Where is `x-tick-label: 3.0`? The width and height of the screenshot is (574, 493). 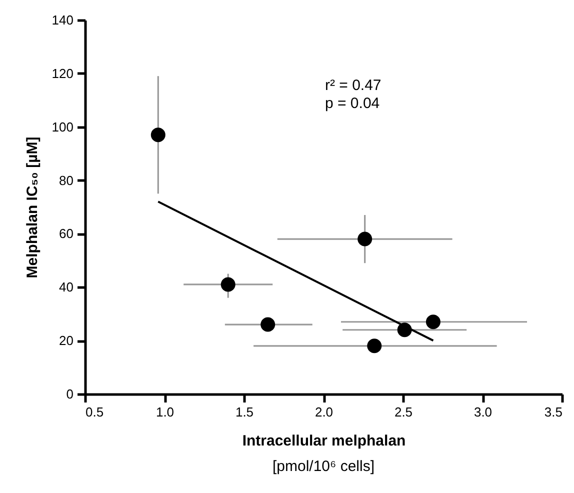 x-tick-label: 3.0 is located at coordinates (483, 412).